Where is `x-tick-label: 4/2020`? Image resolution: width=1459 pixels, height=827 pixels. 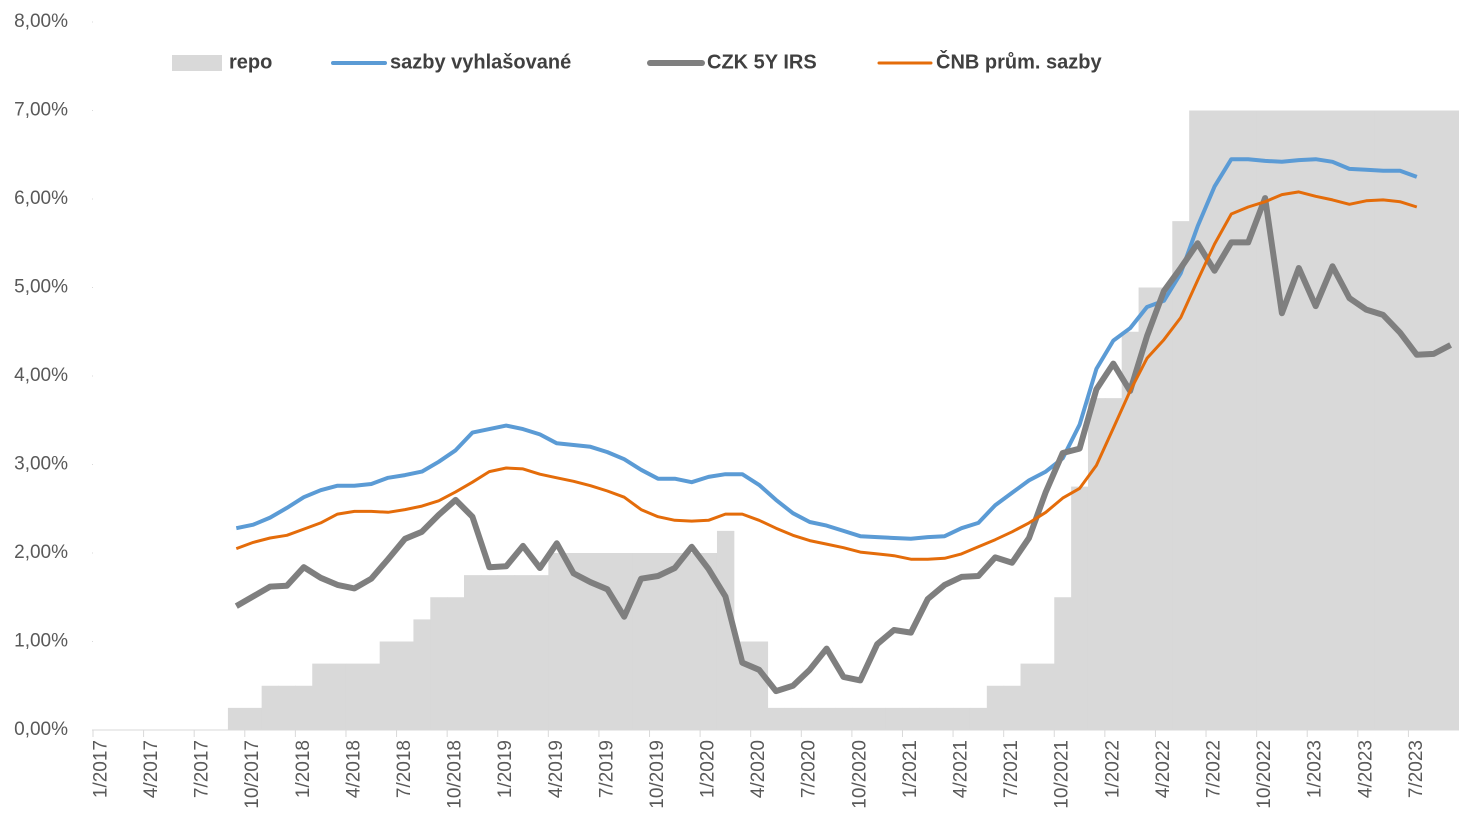 x-tick-label: 4/2020 is located at coordinates (758, 769).